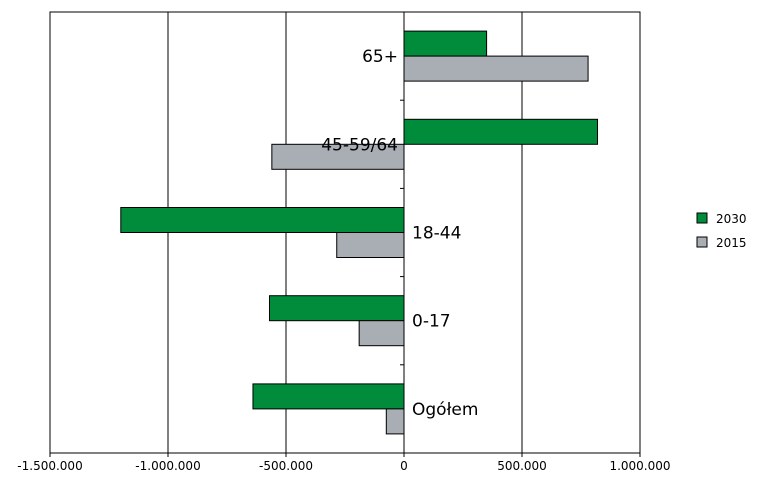 Image resolution: width=758 pixels, height=488 pixels. Describe the element at coordinates (380, 57) in the screenshot. I see `category-label: 65+` at that location.